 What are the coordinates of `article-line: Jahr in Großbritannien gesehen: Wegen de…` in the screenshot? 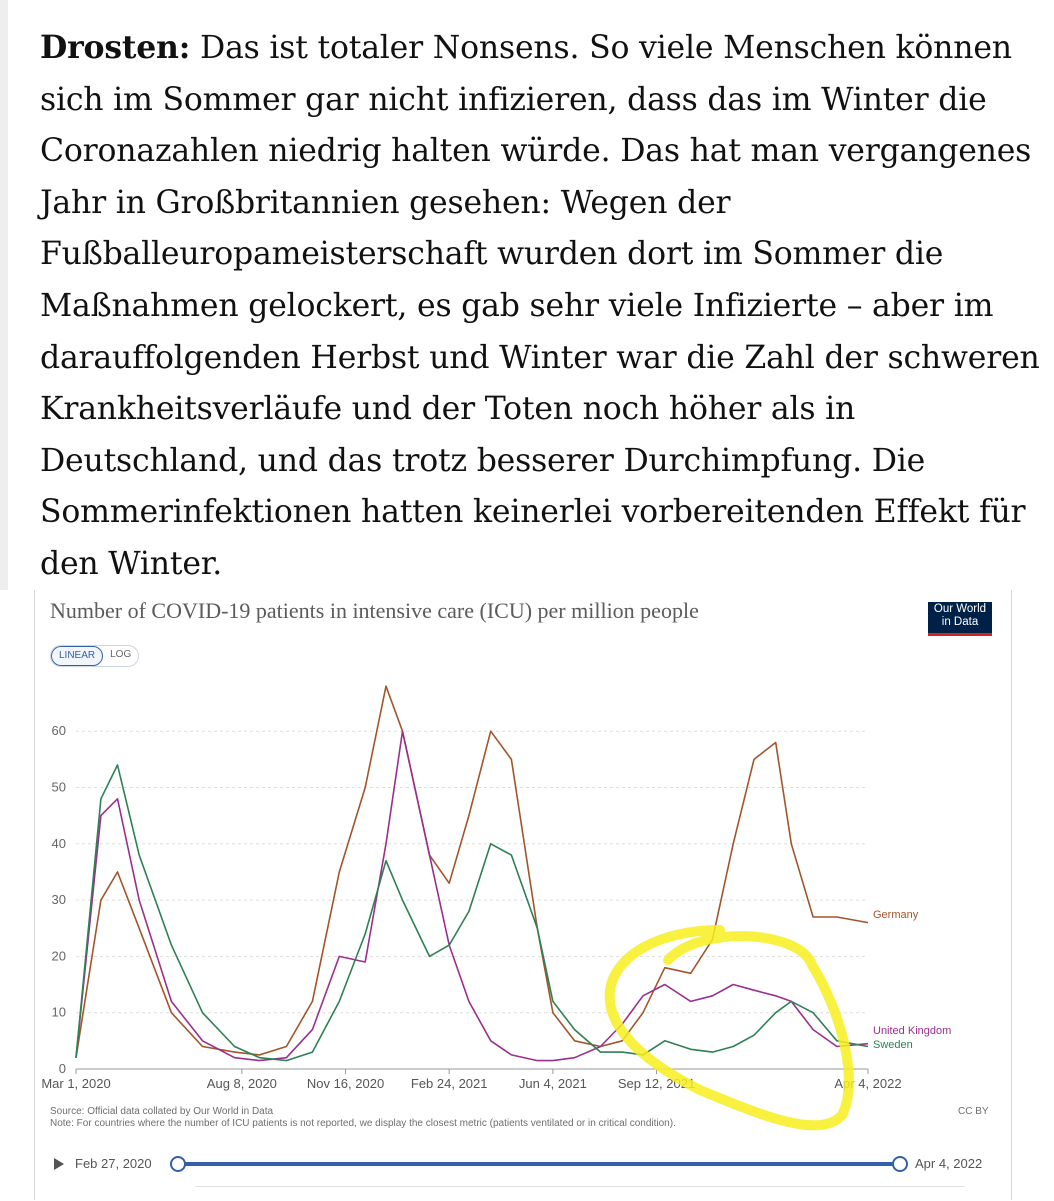 It's located at (385, 202).